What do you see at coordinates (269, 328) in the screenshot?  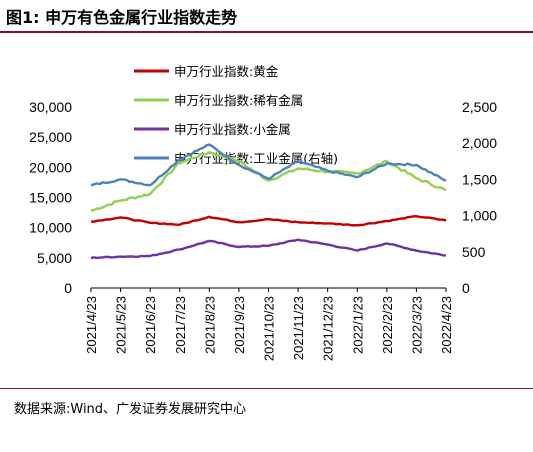 I see `x-tick-label: 2021/10/23` at bounding box center [269, 328].